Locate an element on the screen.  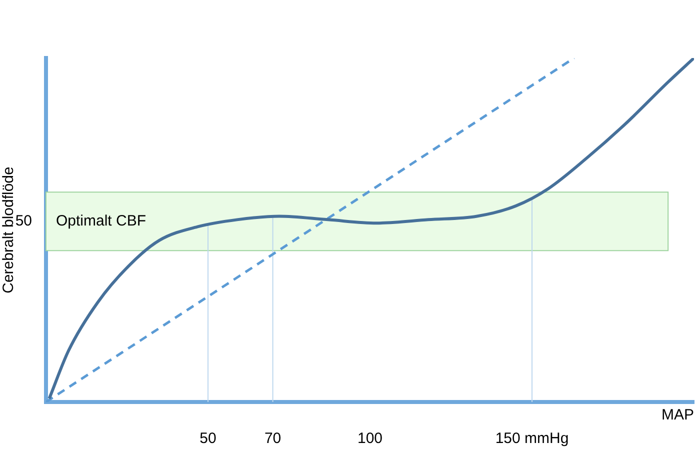
band-label: Optimalt CBF is located at coordinates (101, 221).